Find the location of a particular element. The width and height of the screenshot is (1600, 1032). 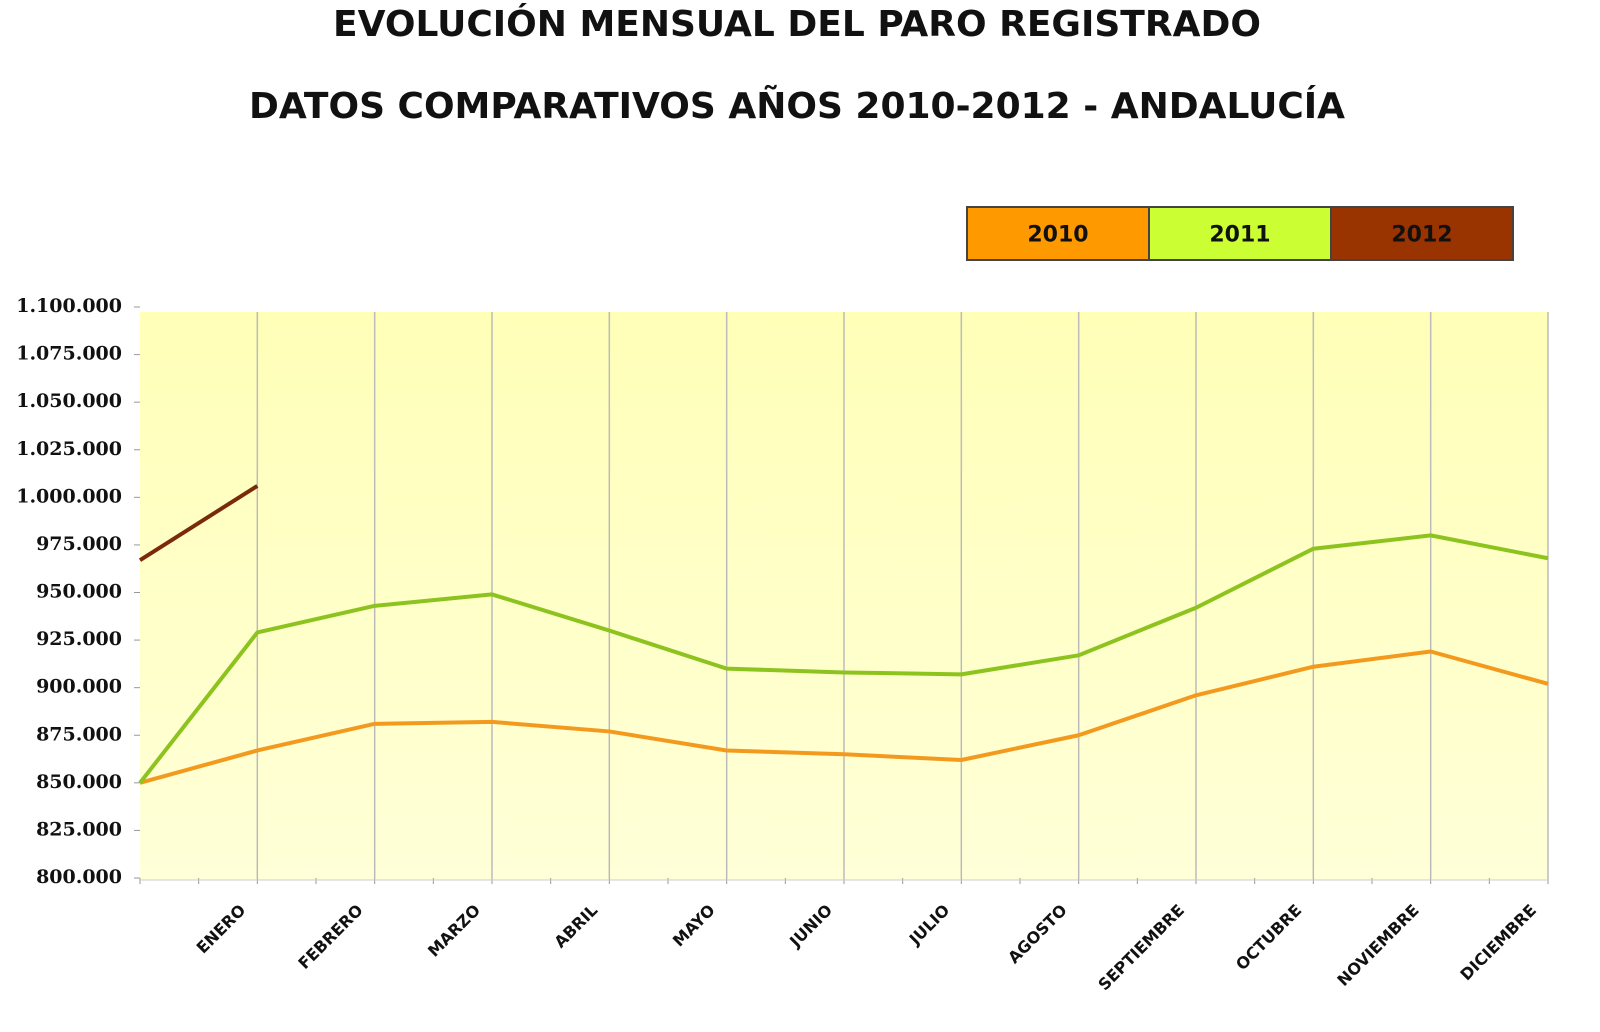

x-tick-label: NOVIEMBRE is located at coordinates (1377, 945).